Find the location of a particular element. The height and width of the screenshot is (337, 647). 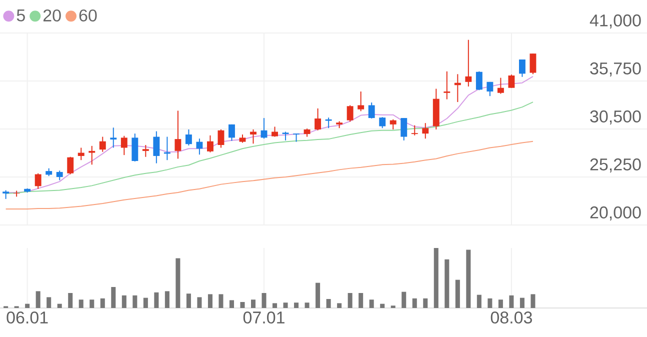

y-tick-label: 20,000 is located at coordinates (615, 213).